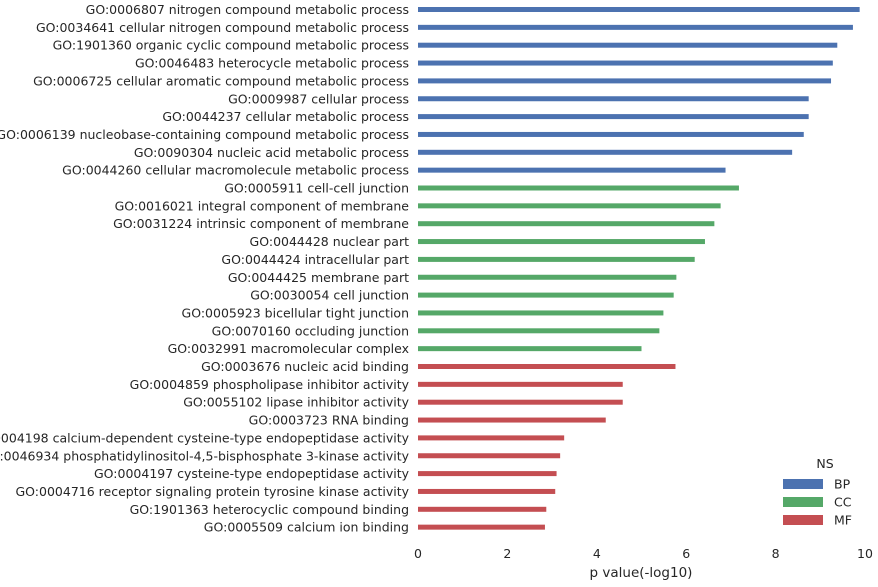  What do you see at coordinates (843, 520) in the screenshot?
I see `legend-label-mf: MF` at bounding box center [843, 520].